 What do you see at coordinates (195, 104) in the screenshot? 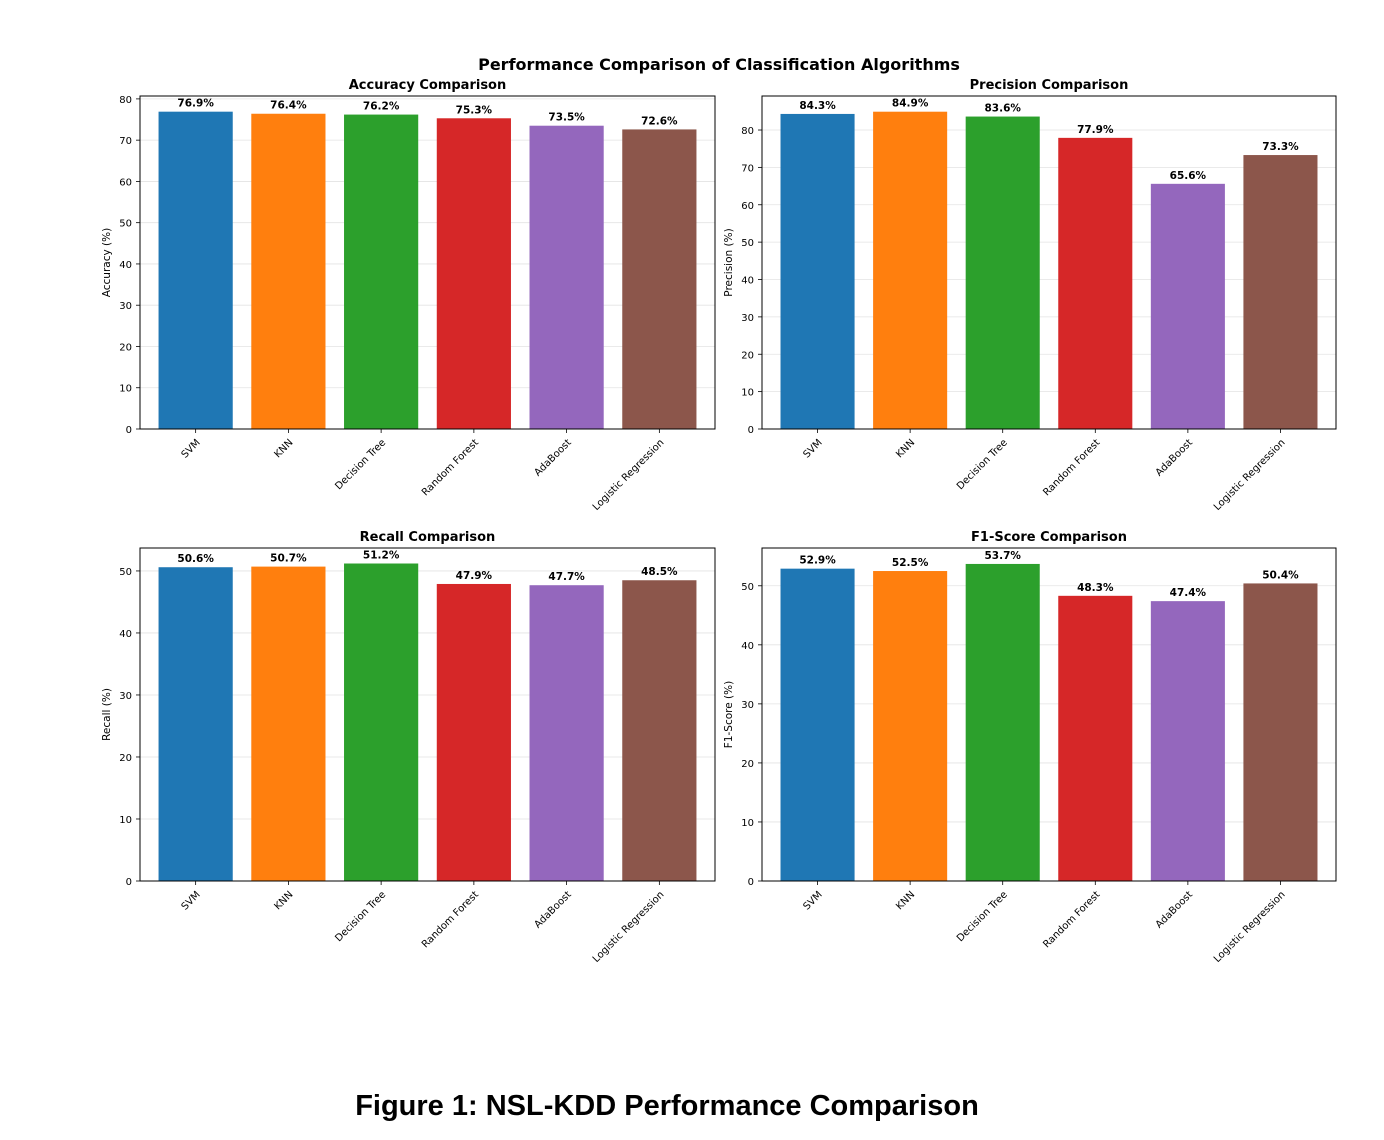
I see `bar-value-label: 76.9%` at bounding box center [195, 104].